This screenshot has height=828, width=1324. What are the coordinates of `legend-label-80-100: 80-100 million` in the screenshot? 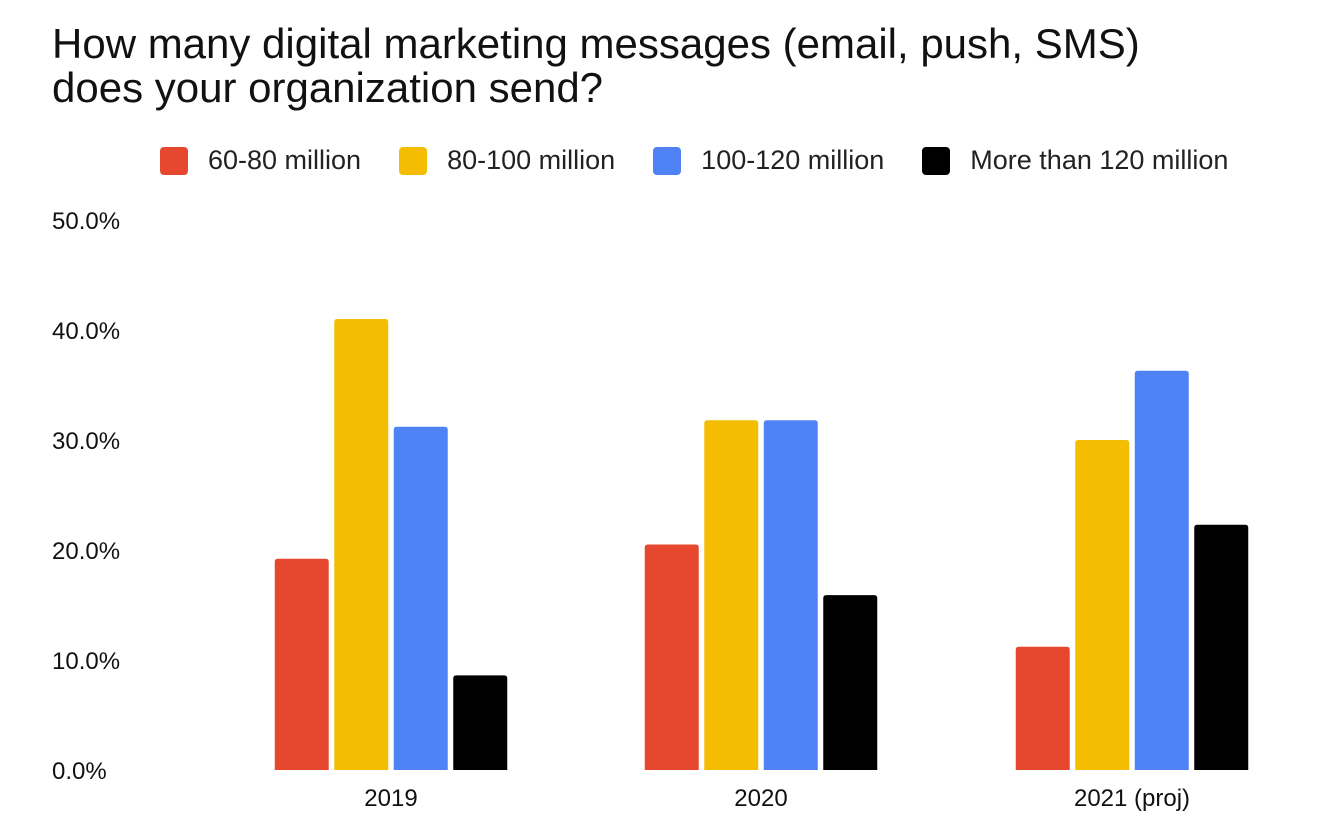 It's located at (531, 160).